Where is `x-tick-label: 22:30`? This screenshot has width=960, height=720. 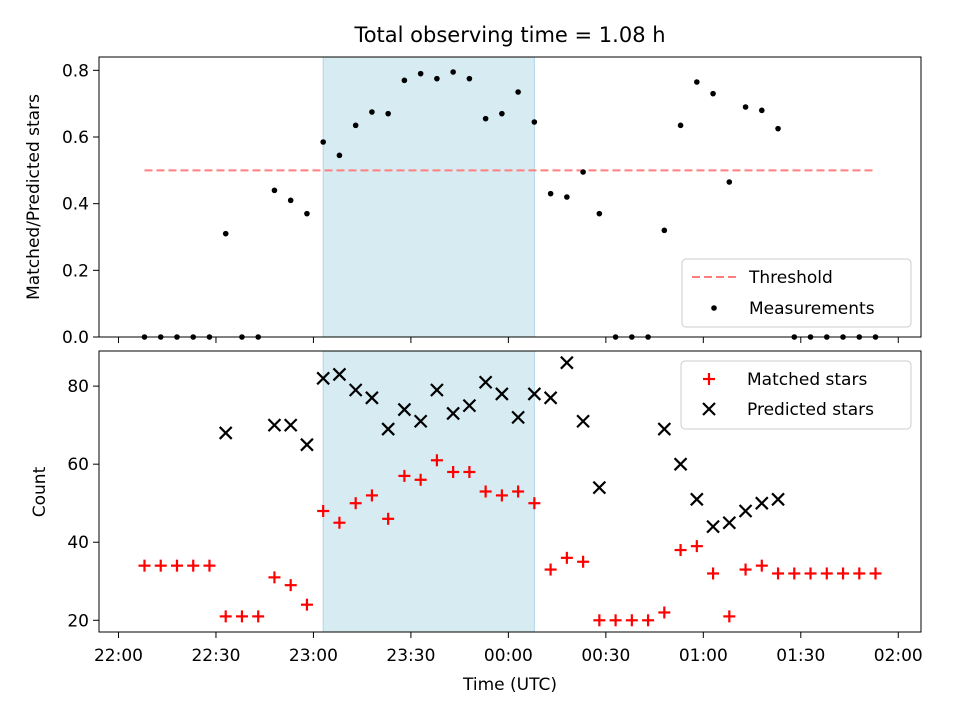 x-tick-label: 22:30 is located at coordinates (215, 656).